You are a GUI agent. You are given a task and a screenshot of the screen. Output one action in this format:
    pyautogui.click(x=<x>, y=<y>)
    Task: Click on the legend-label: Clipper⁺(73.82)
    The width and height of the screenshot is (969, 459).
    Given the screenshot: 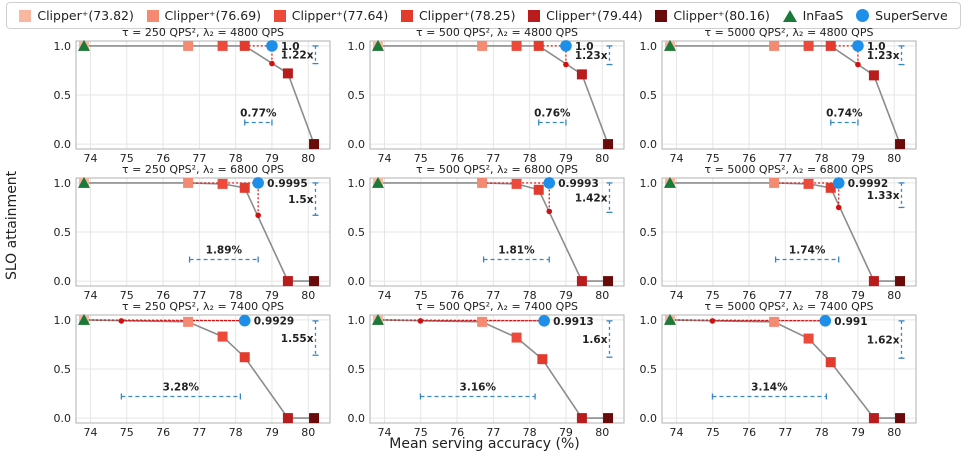 What is the action you would take?
    pyautogui.click(x=85, y=15)
    